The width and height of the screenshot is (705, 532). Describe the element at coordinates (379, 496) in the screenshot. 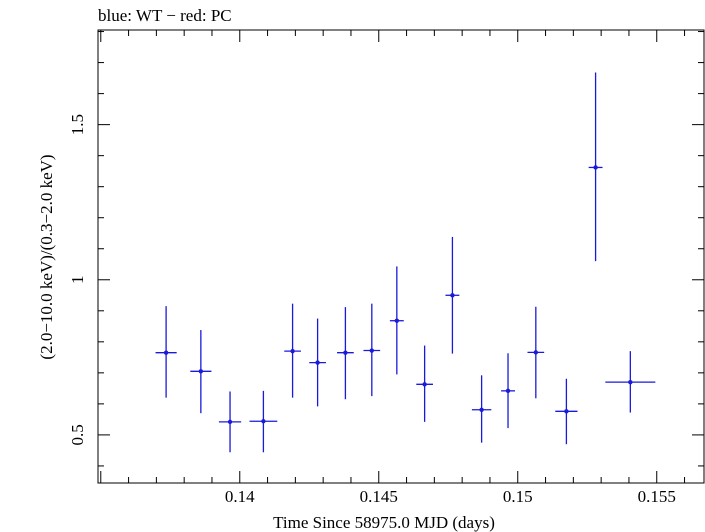

I see `x-tick-label: 0.145` at that location.